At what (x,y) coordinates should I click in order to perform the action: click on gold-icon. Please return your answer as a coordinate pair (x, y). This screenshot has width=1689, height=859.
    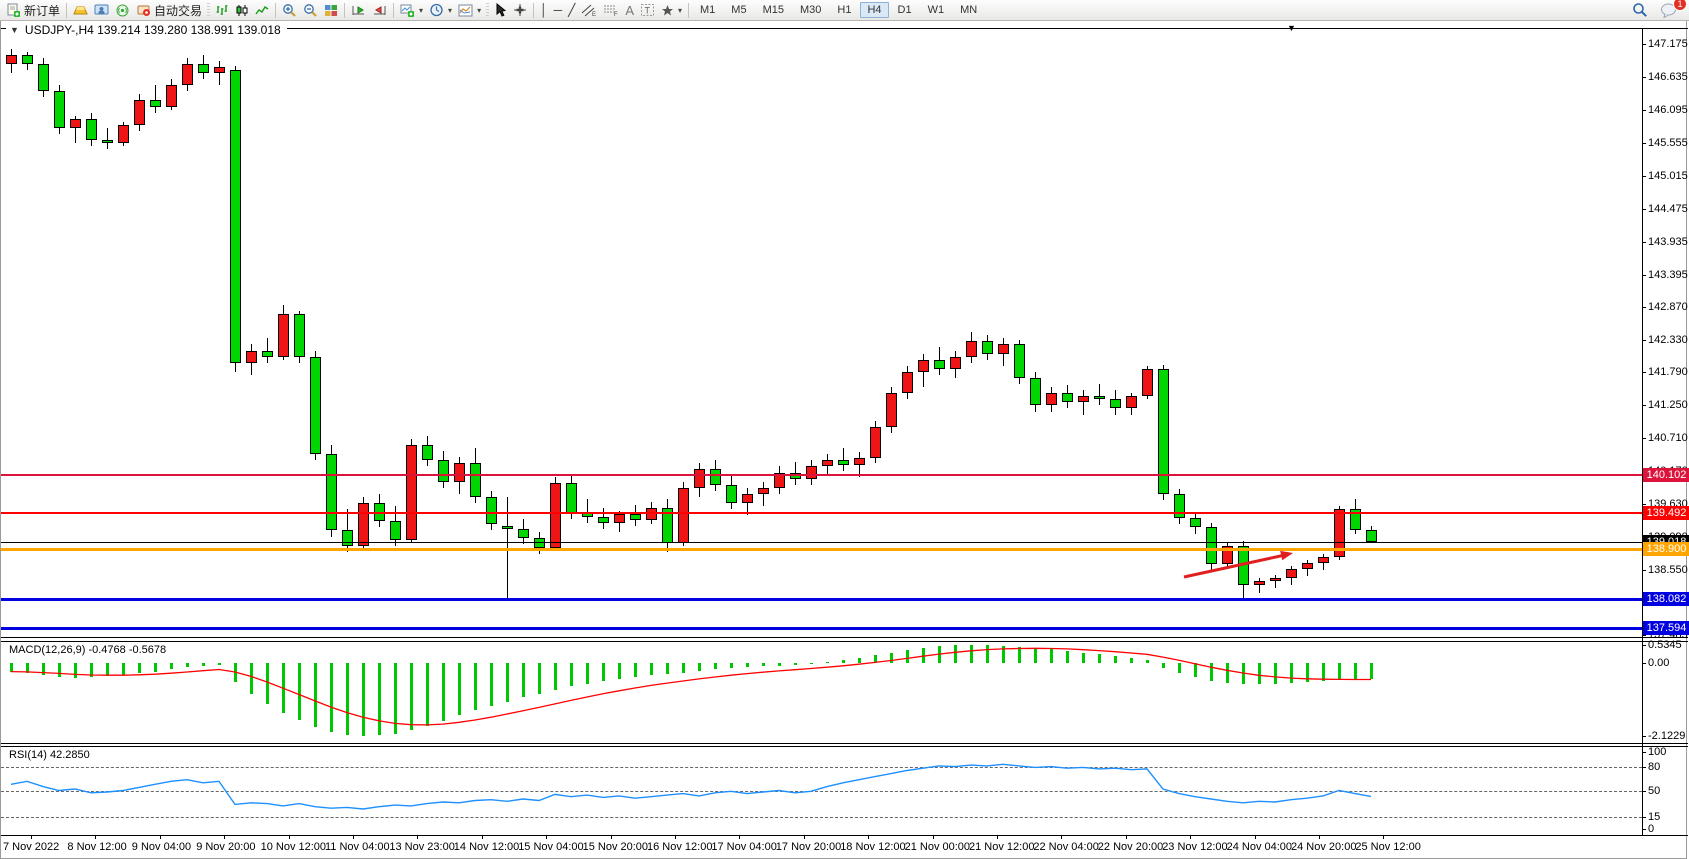
    Looking at the image, I should click on (80, 10).